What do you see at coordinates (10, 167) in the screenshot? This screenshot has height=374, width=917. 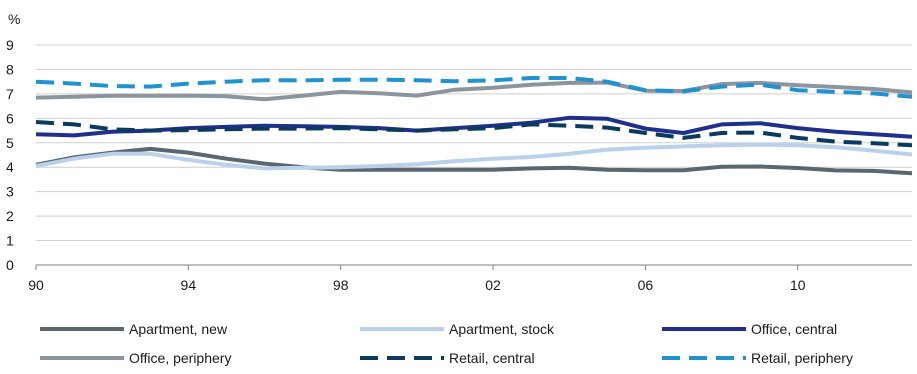 I see `y-tick-label: 4` at bounding box center [10, 167].